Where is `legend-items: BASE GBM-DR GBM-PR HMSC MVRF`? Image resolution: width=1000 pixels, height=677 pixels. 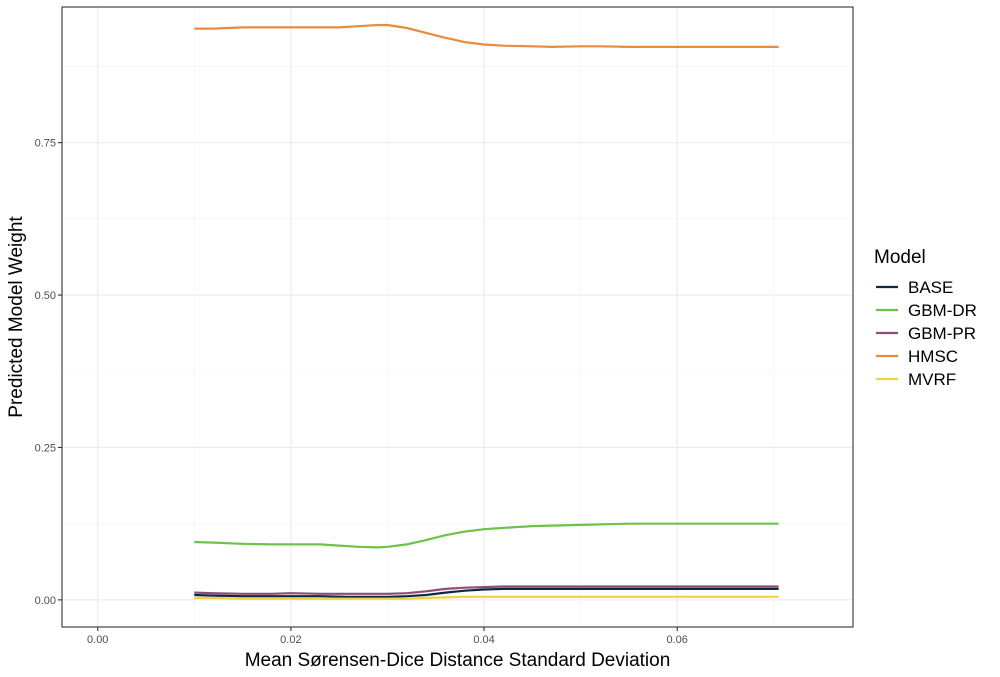
legend-items: BASE GBM-DR GBM-PR HMSC MVRF is located at coordinates (926, 333).